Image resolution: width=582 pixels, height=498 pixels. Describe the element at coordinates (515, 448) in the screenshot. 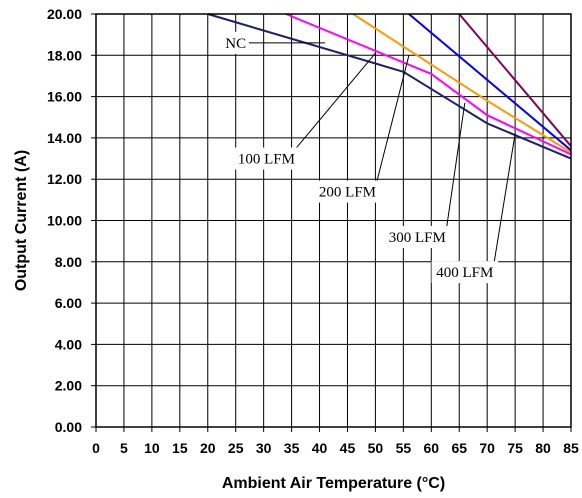

I see `x-tick-label: 75` at that location.